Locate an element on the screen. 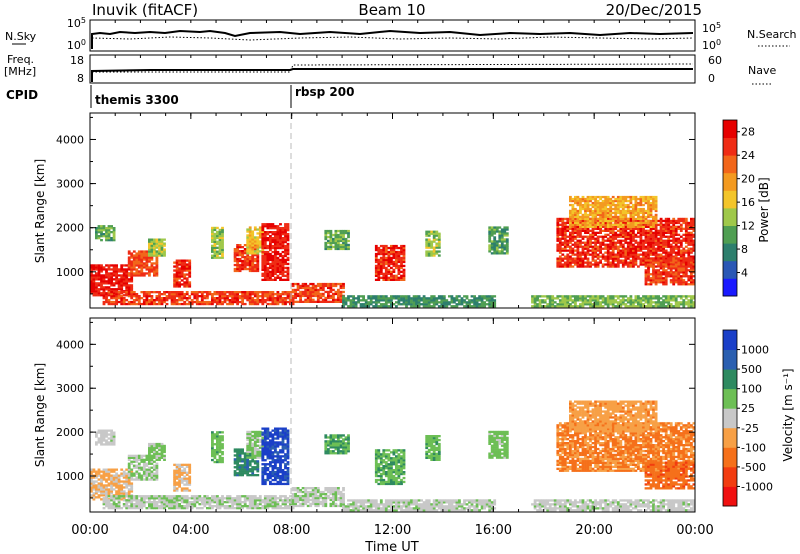  nsky-tick-top: 105 is located at coordinates (76, 23).